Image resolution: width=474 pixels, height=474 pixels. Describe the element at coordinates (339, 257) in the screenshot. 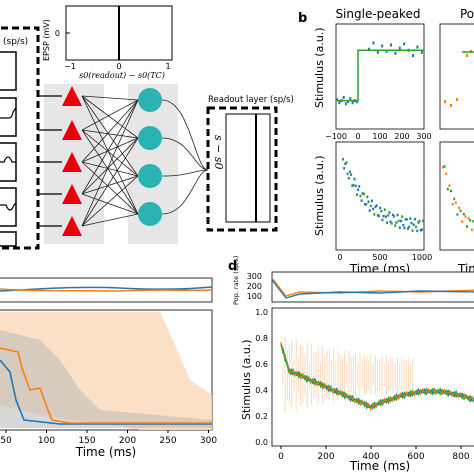

I see `b-xtick: 0` at that location.